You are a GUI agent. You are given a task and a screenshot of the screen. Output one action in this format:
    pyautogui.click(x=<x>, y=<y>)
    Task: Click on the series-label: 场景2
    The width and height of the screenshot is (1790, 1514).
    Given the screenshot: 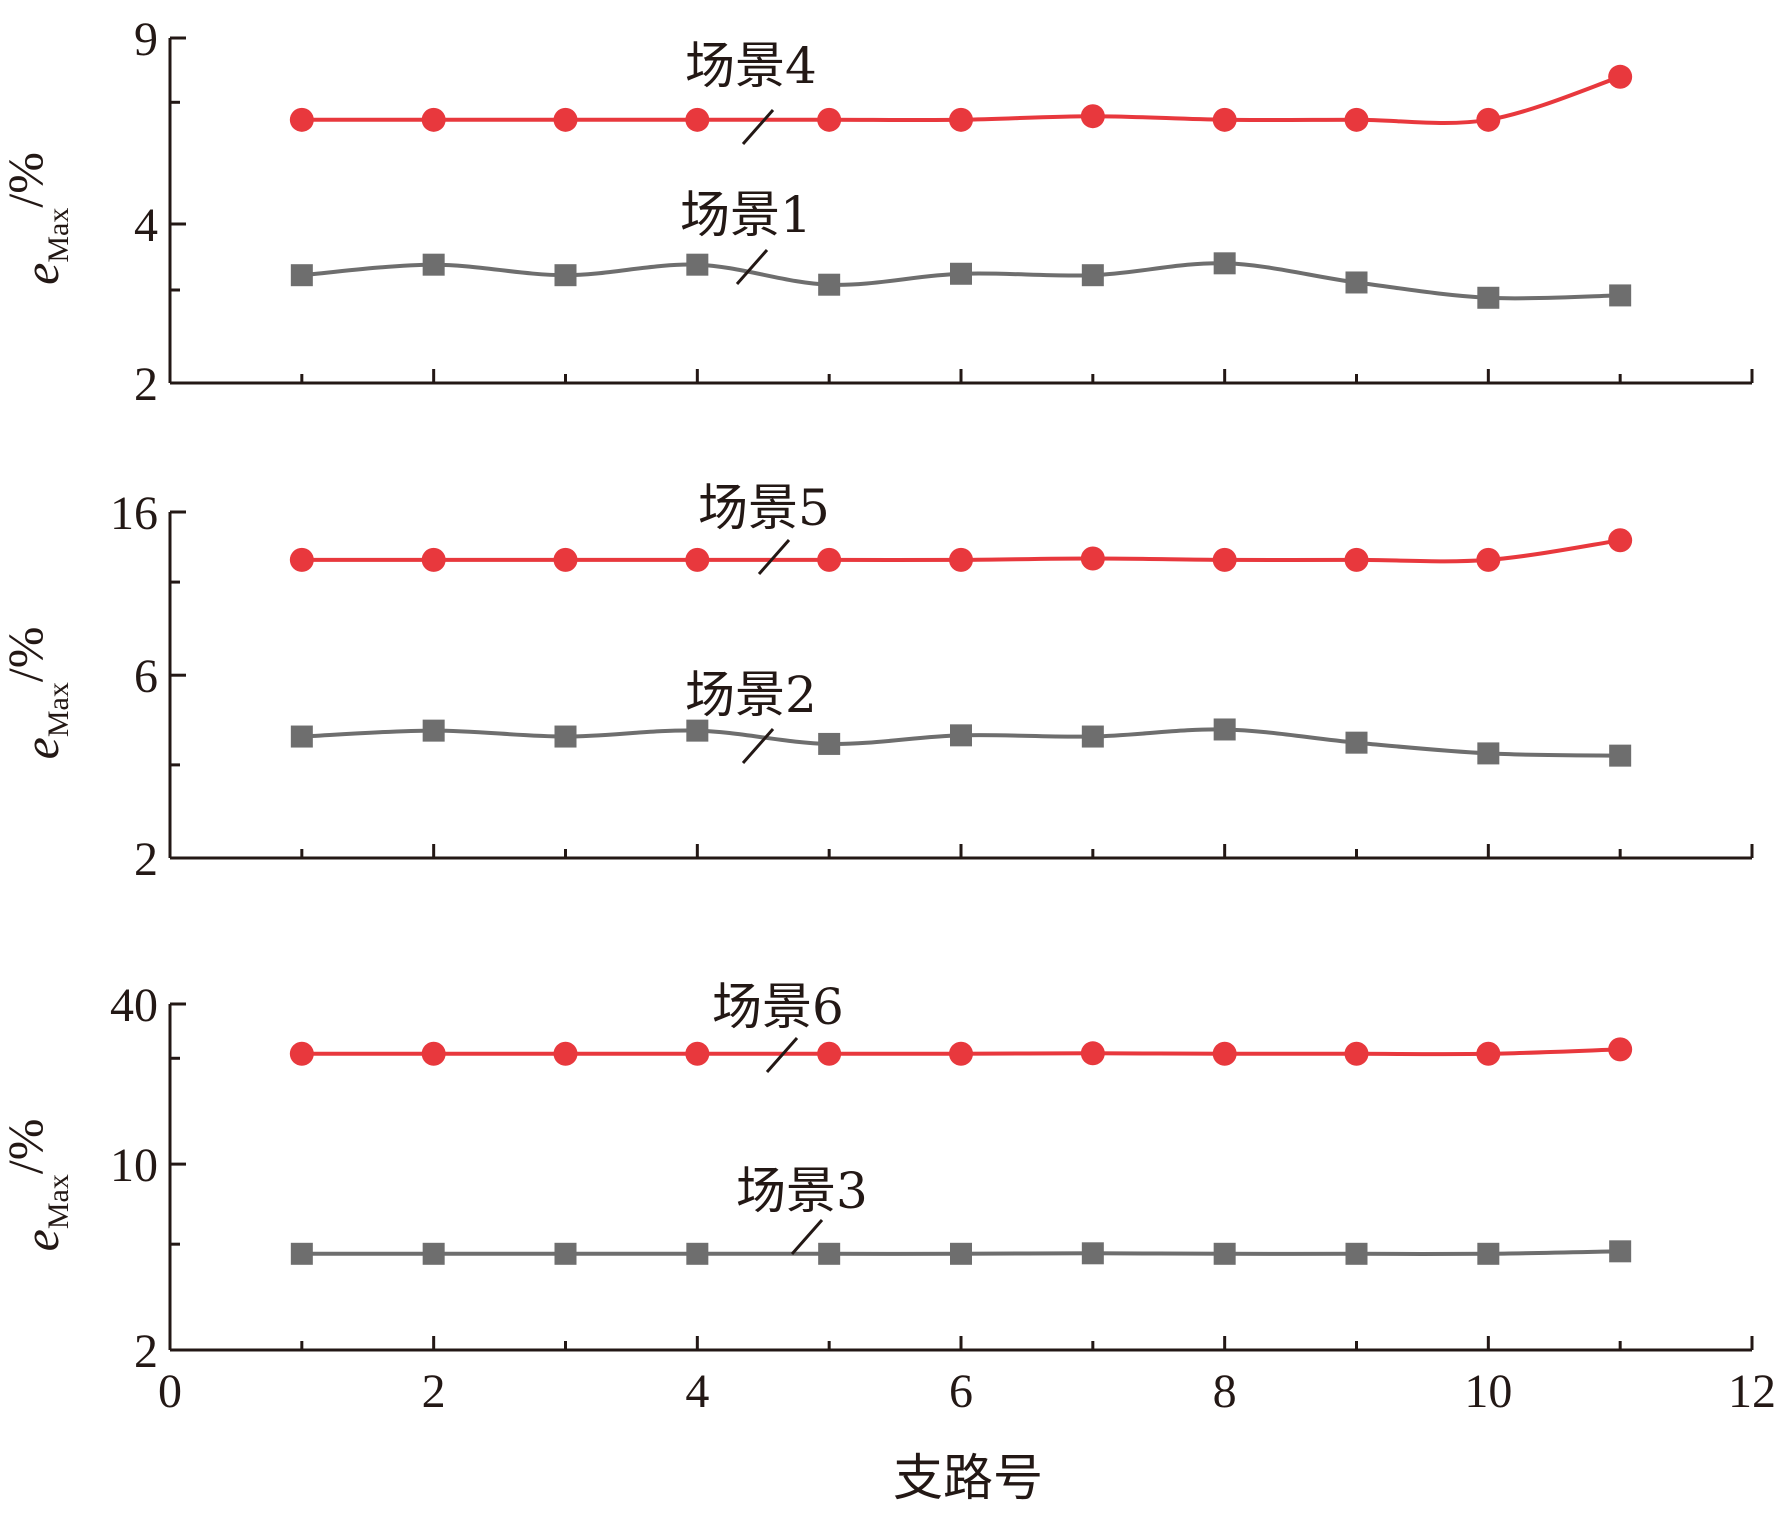 What is the action you would take?
    pyautogui.click(x=751, y=695)
    